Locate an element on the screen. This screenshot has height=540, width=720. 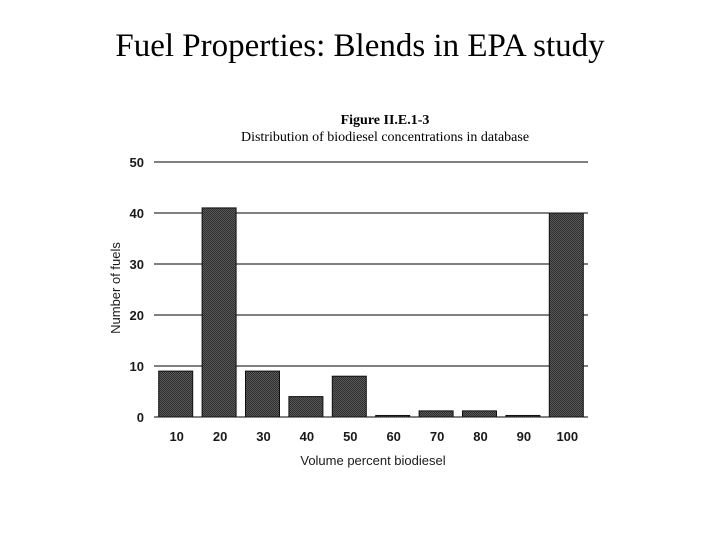
x-tick-label: 70 is located at coordinates (437, 436).